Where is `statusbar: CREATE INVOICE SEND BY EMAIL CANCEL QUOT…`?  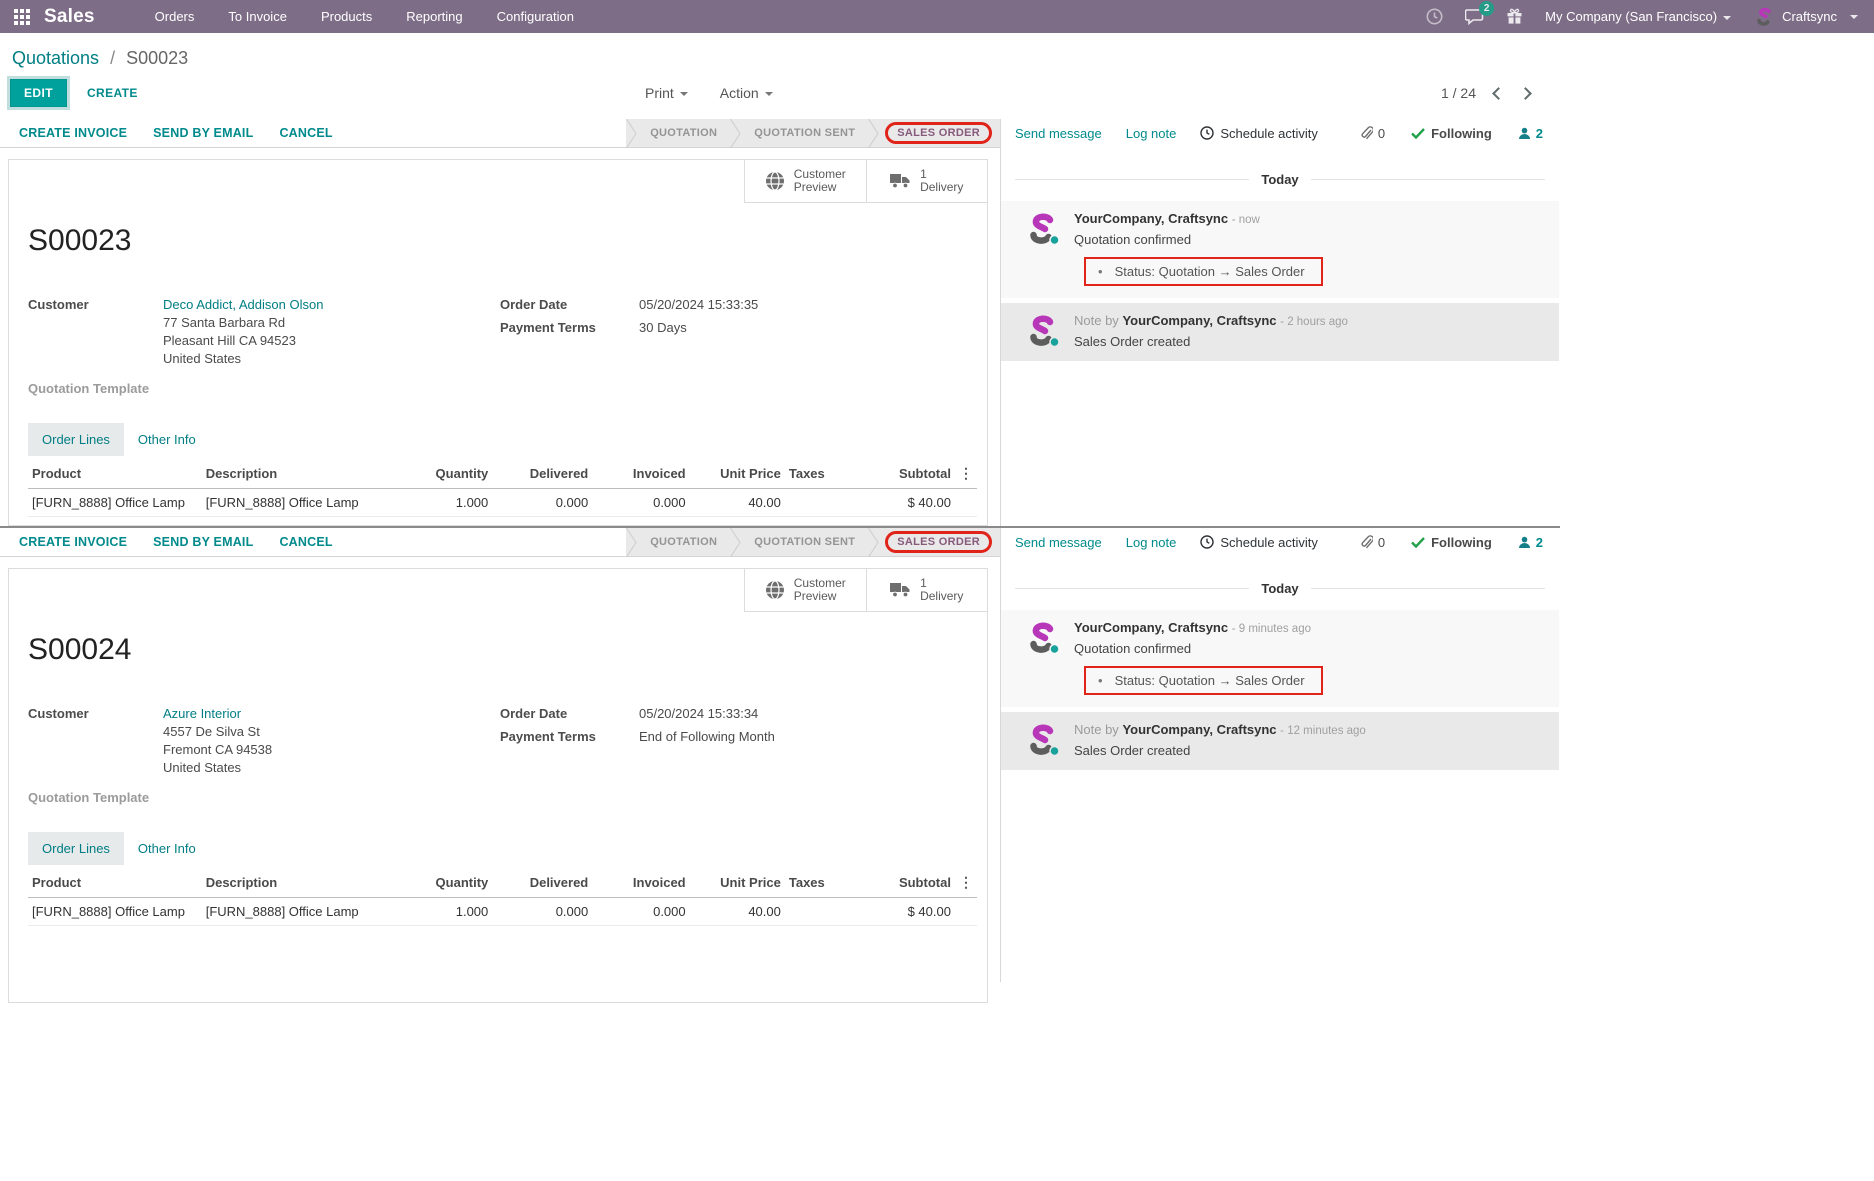
statusbar: CREATE INVOICE SEND BY EMAIL CANCEL QUOT… is located at coordinates (500, 133).